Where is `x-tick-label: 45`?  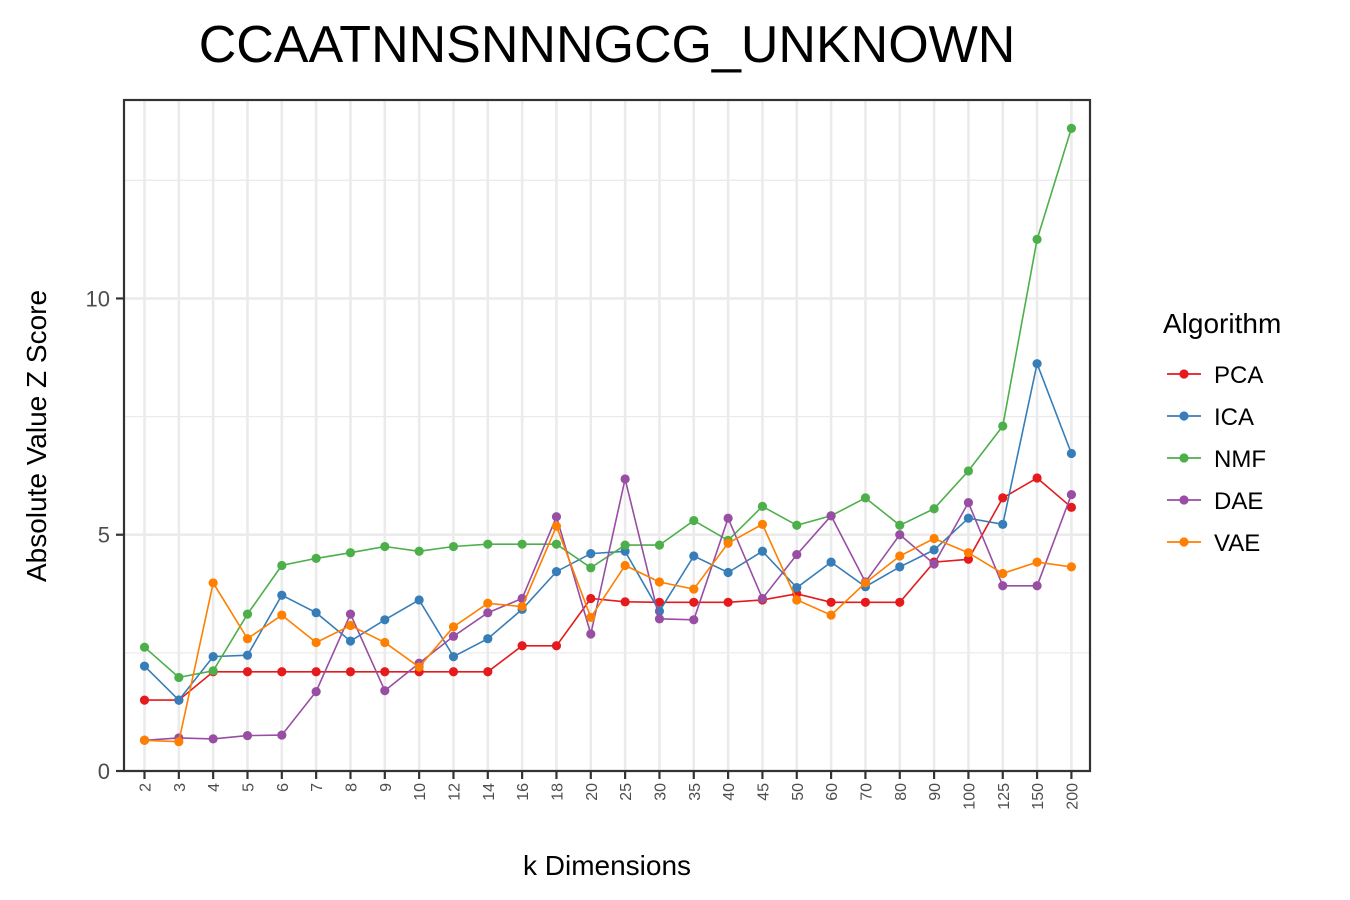
x-tick-label: 45 is located at coordinates (763, 792).